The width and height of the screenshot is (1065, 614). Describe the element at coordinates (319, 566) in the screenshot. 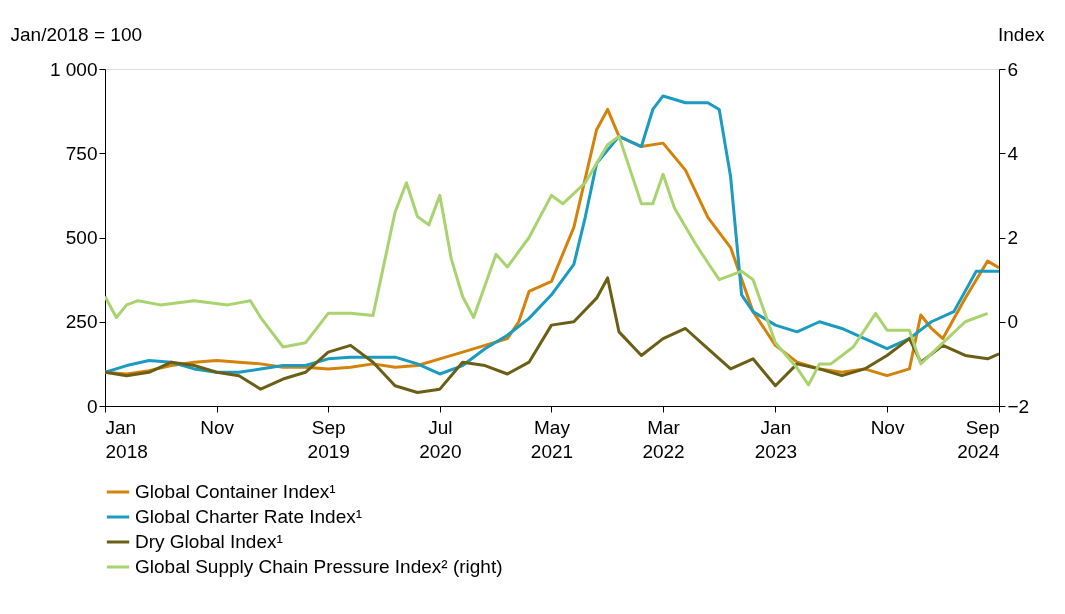

I see `legend-label: Global Supply Chain Pressure Index² (right)` at that location.